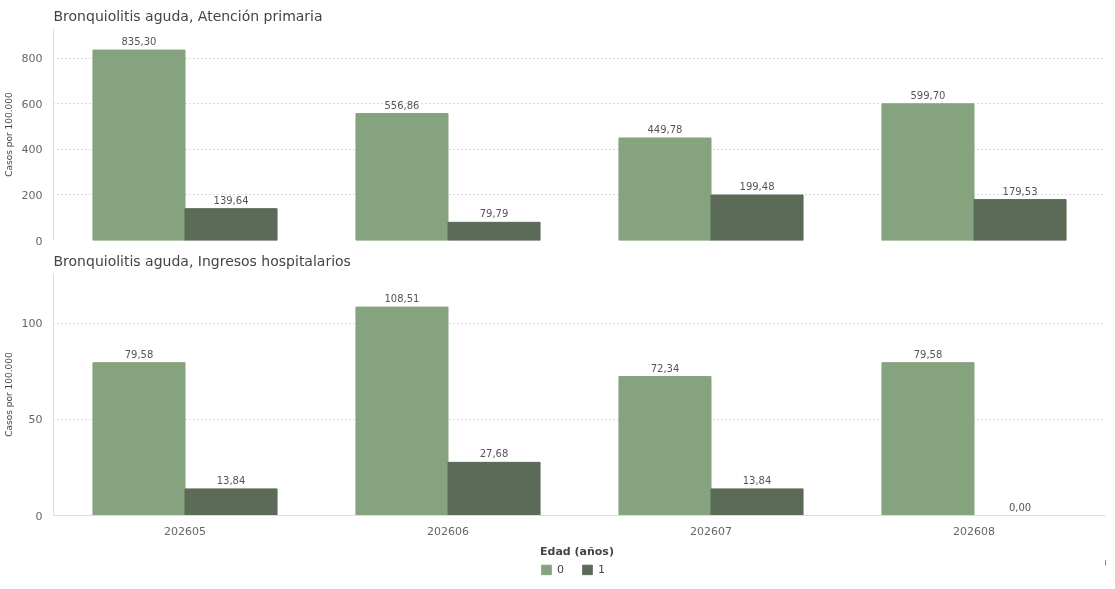 The height and width of the screenshot is (589, 1115). What do you see at coordinates (185, 531) in the screenshot?
I see `x-tick-label: 202605` at bounding box center [185, 531].